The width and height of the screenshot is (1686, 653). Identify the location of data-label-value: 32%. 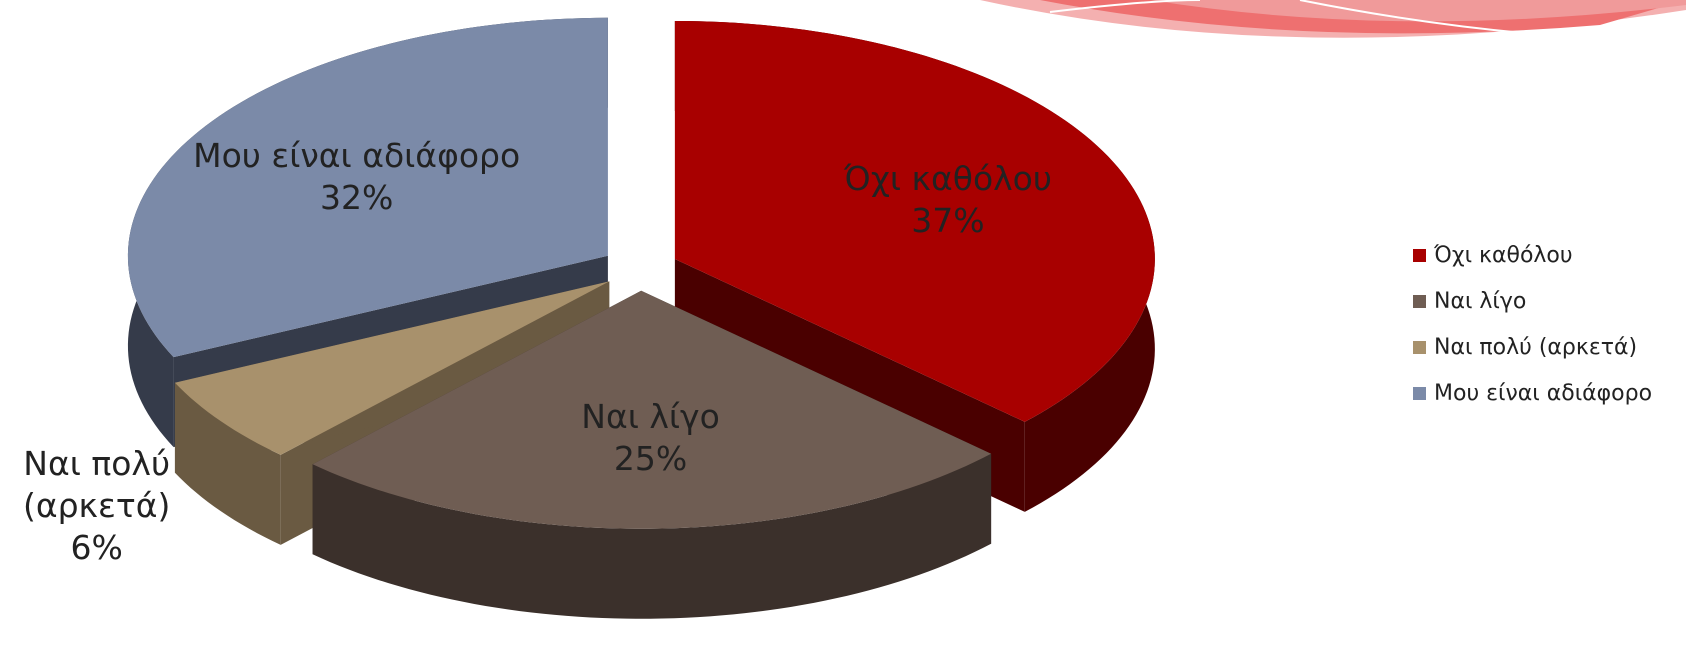
(356, 197).